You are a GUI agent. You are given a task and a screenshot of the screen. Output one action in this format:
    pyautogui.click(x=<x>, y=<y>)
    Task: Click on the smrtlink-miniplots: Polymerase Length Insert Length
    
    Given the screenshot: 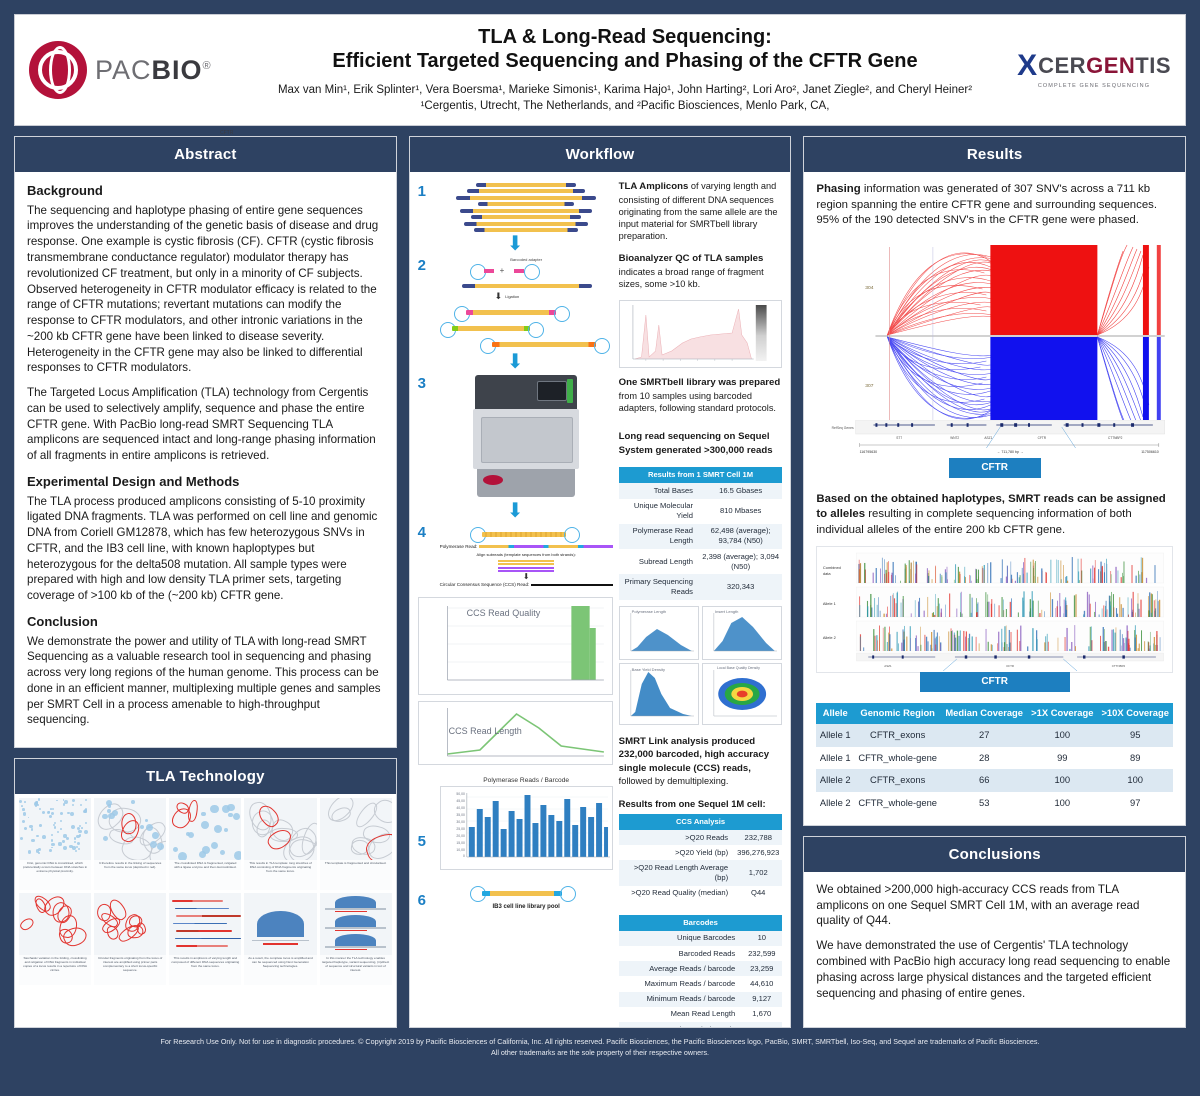 What is the action you would take?
    pyautogui.click(x=700, y=665)
    